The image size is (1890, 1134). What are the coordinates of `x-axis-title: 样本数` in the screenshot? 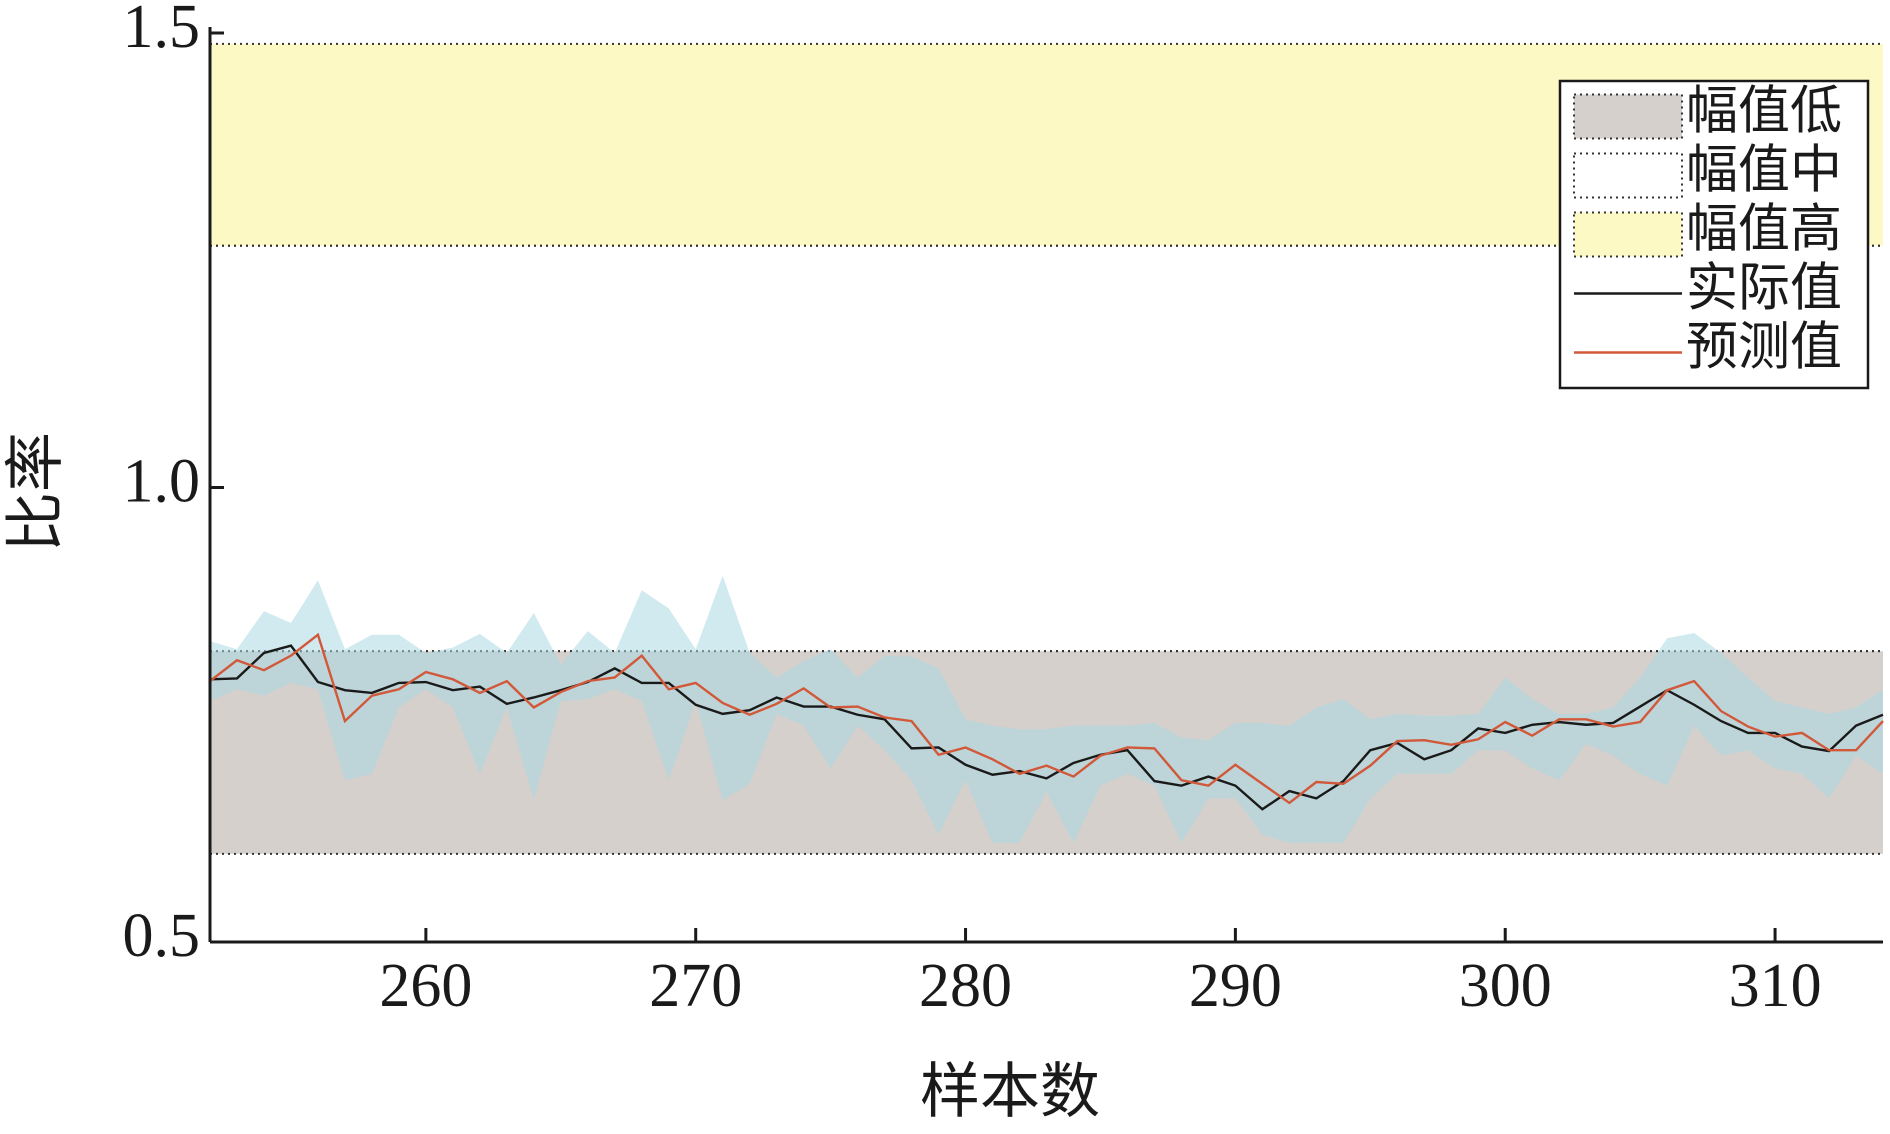 It's located at (1010, 1092).